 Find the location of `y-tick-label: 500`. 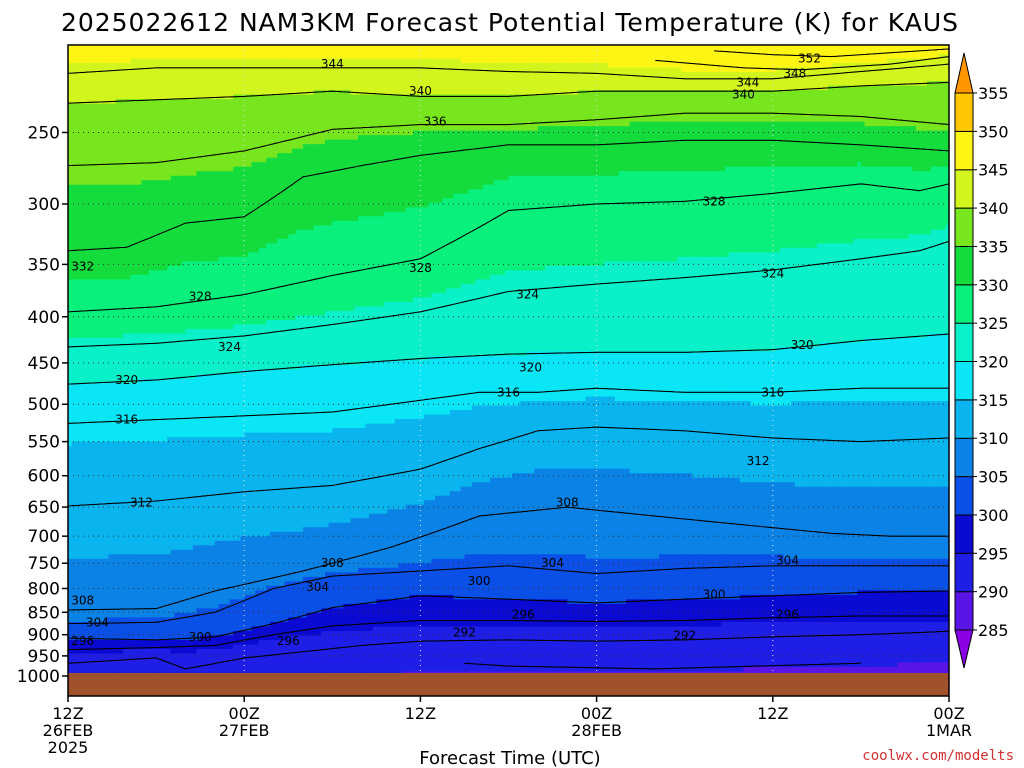

y-tick-label: 500 is located at coordinates (44, 405).